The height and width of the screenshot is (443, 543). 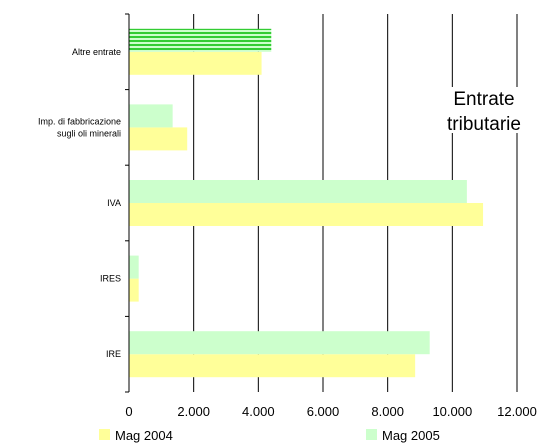 What do you see at coordinates (258, 411) in the screenshot?
I see `x-tick-label: 4.000` at bounding box center [258, 411].